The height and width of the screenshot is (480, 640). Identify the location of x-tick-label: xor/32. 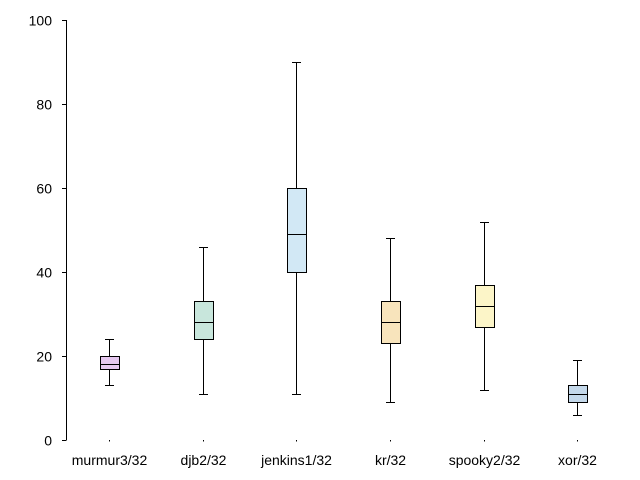
(577, 460).